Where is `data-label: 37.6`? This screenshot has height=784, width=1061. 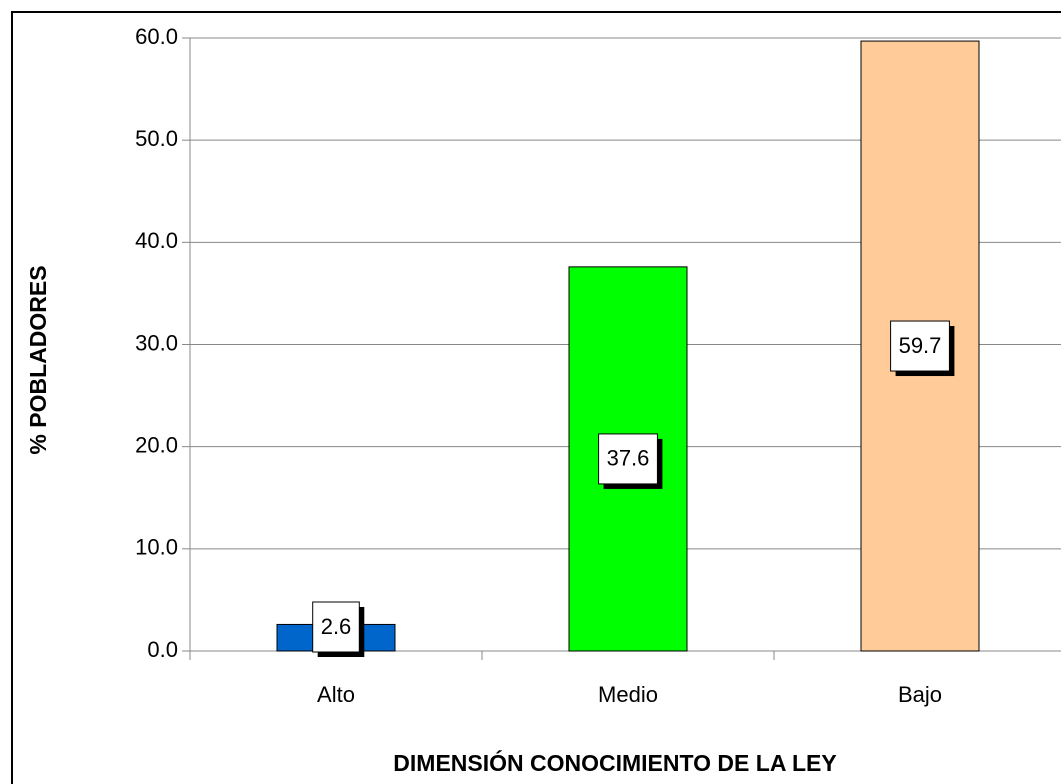
data-label: 37.6 is located at coordinates (628, 458).